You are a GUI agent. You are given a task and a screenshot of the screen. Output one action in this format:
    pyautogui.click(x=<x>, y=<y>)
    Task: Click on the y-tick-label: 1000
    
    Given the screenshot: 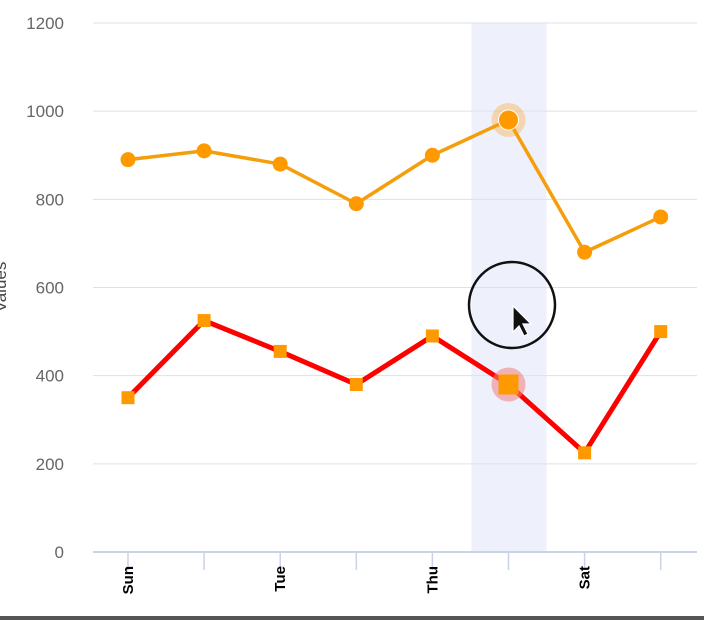 What is the action you would take?
    pyautogui.click(x=45, y=111)
    